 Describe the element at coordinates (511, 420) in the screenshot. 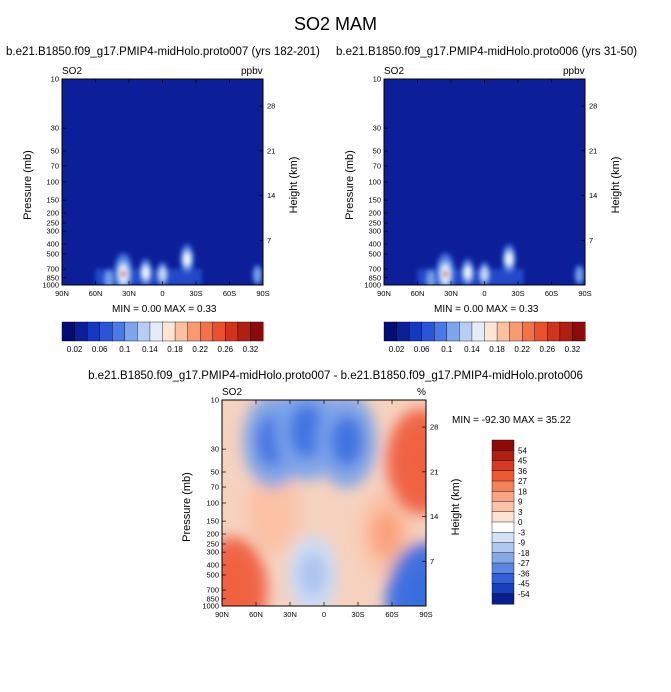

I see `panel3-stats: MIN = -92.30 MAX = 35.22` at that location.